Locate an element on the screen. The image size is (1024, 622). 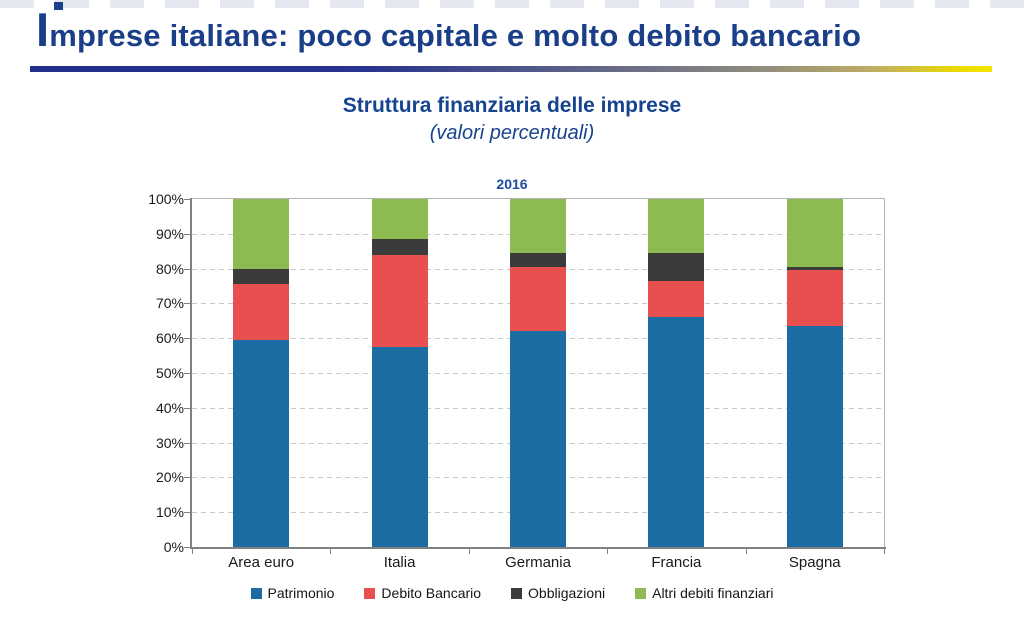
chart-subtitle: (valori percentuali) is located at coordinates (512, 133).